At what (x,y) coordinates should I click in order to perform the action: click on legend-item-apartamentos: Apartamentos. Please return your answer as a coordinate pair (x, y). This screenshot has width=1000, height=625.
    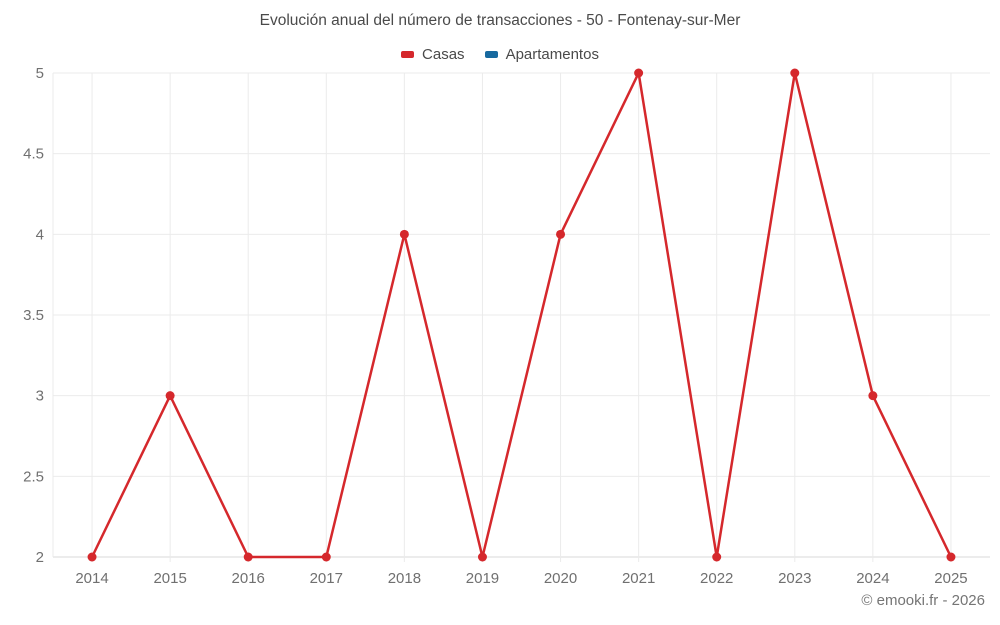
    Looking at the image, I should click on (541, 54).